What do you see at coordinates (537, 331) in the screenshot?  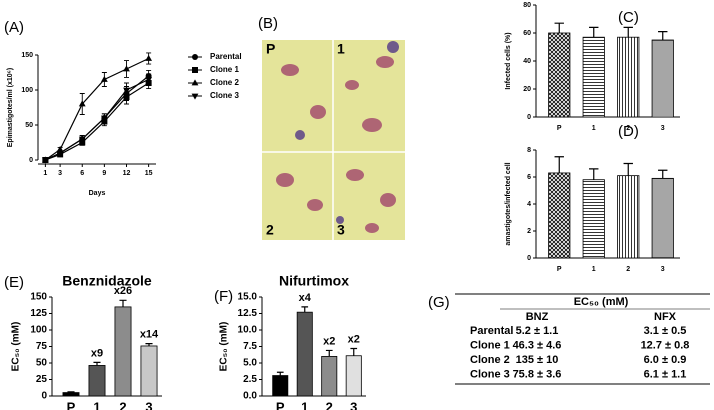 I see `table-cell: 5.2 ± 1.1` at bounding box center [537, 331].